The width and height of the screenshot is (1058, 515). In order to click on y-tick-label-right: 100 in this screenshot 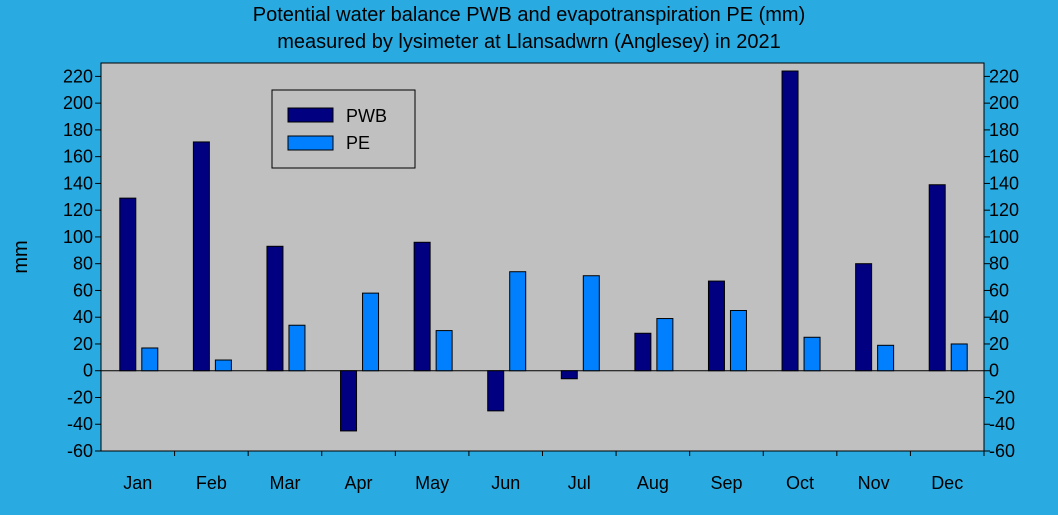, I will do `click(1004, 237)`.